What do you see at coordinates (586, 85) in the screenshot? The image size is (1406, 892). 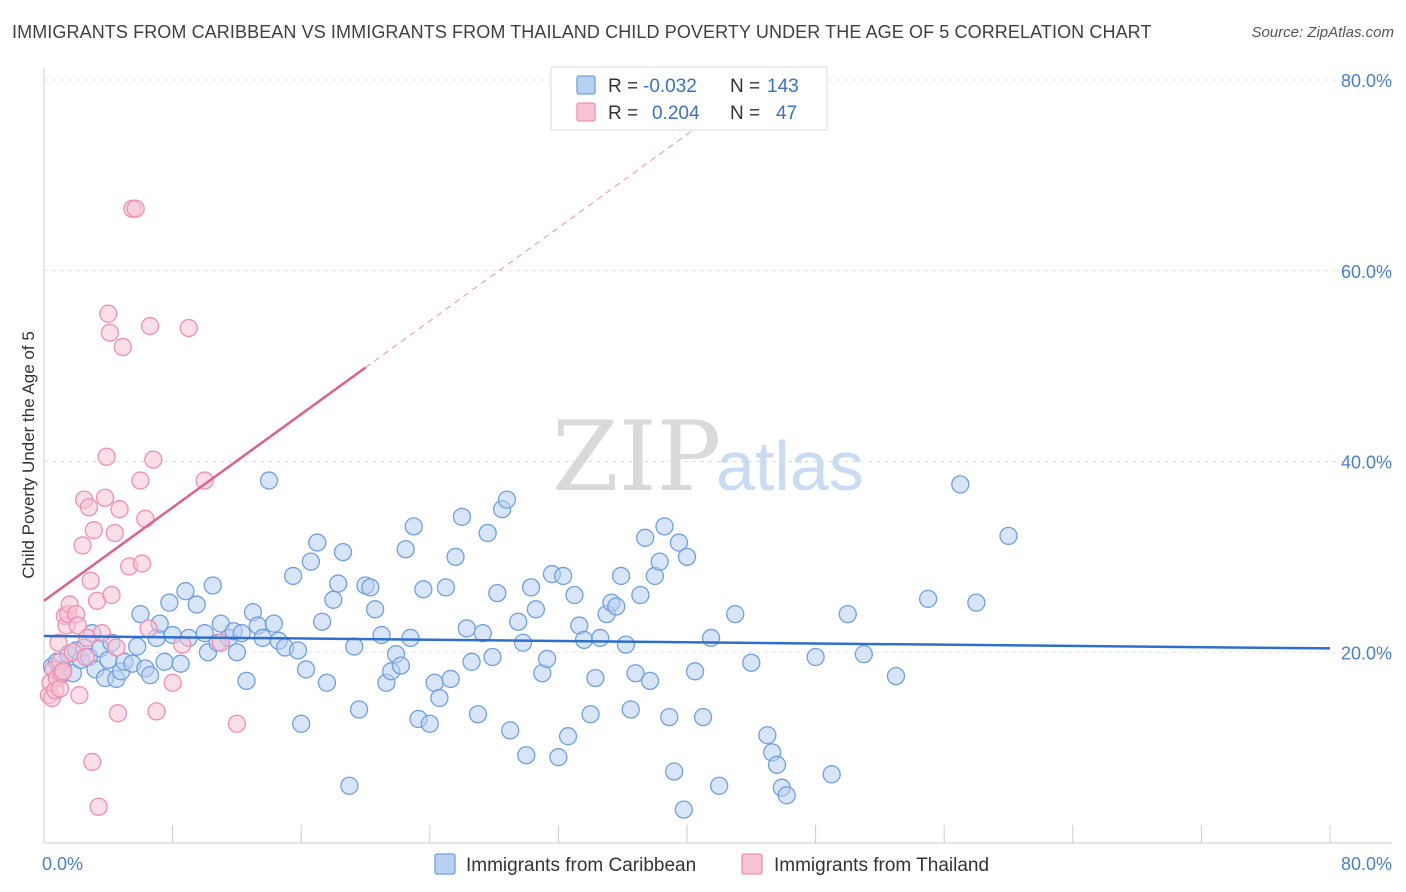 I see `legend-swatch-caribbean` at bounding box center [586, 85].